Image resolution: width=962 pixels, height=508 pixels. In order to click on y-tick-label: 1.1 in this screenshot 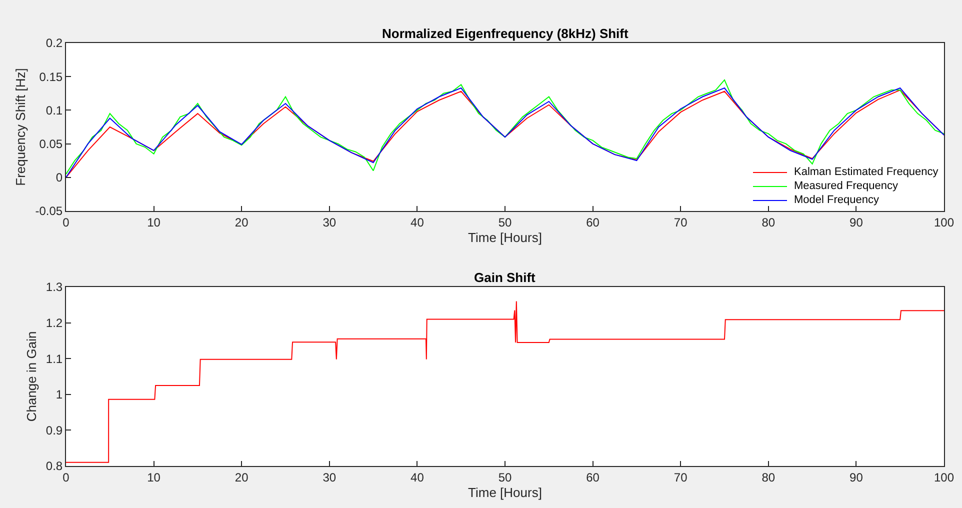, I will do `click(54, 359)`.